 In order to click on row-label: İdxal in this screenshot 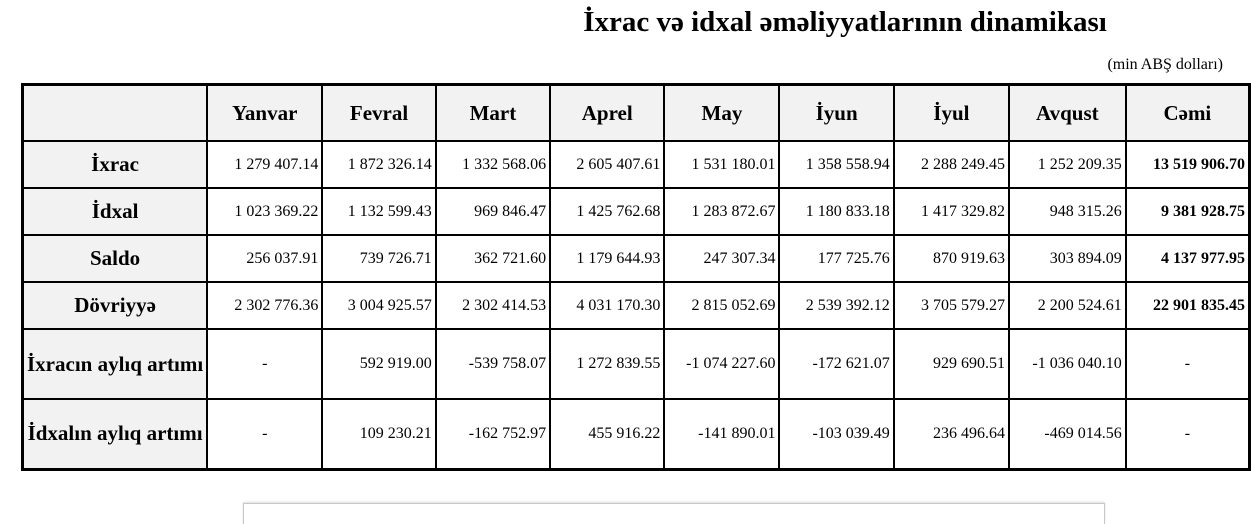, I will do `click(115, 211)`.